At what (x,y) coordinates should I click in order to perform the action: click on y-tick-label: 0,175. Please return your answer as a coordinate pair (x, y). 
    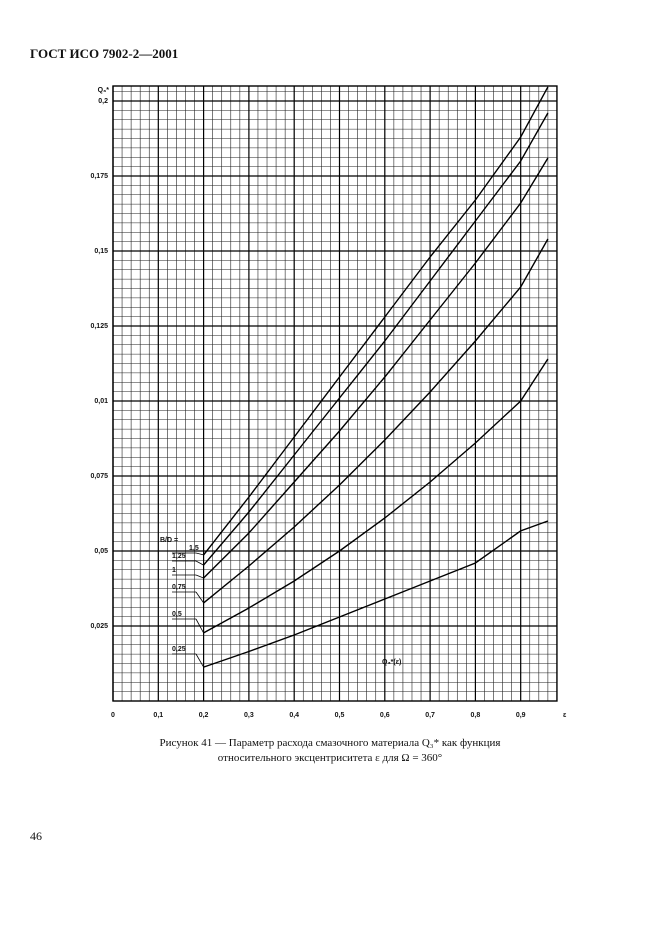
    Looking at the image, I should click on (99, 176).